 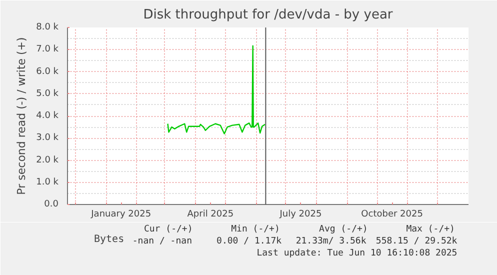 I want to click on y-tick-label: 7.0 k, so click(x=48, y=49).